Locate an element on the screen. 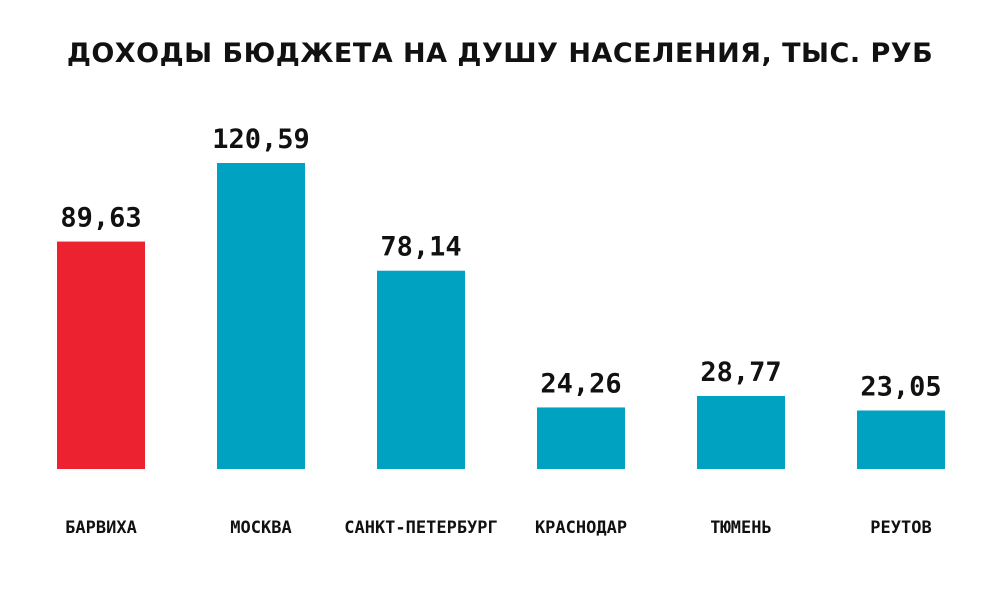 Image resolution: width=1000 pixels, height=600 pixels. value-label-4: 24,26 is located at coordinates (580, 383).